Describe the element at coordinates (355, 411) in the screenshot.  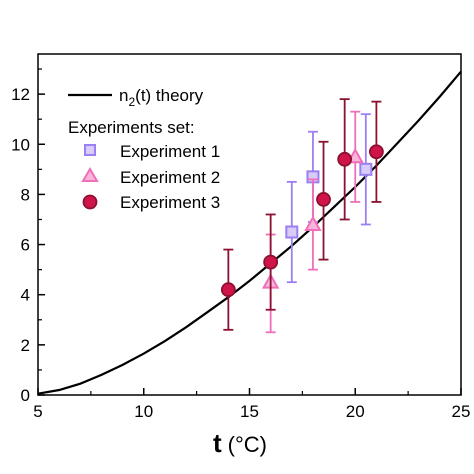
I see `x-tick-label: 20` at that location.